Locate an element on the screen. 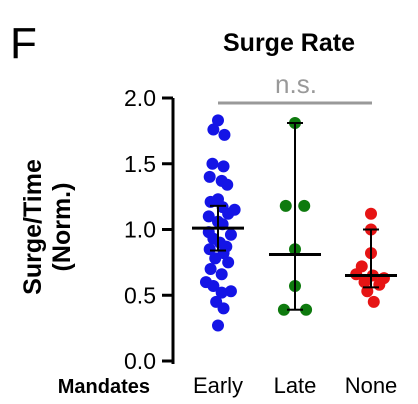 The width and height of the screenshot is (418, 404). y-axis-label-line2: (Norm.) is located at coordinates (62, 227).